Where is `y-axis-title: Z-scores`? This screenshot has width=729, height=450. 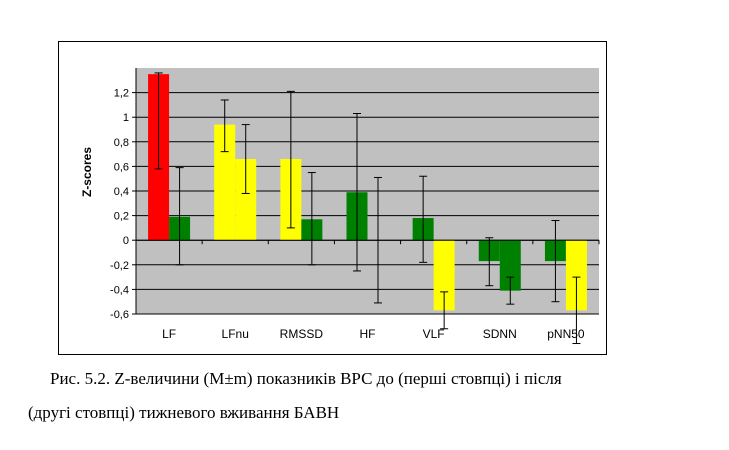 y-axis-title: Z-scores is located at coordinates (87, 172).